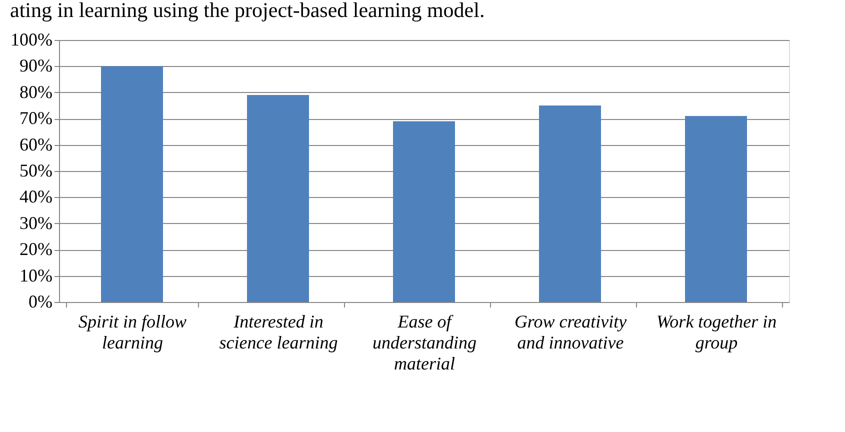  I want to click on y-tick-label: 20%, so click(36, 249).